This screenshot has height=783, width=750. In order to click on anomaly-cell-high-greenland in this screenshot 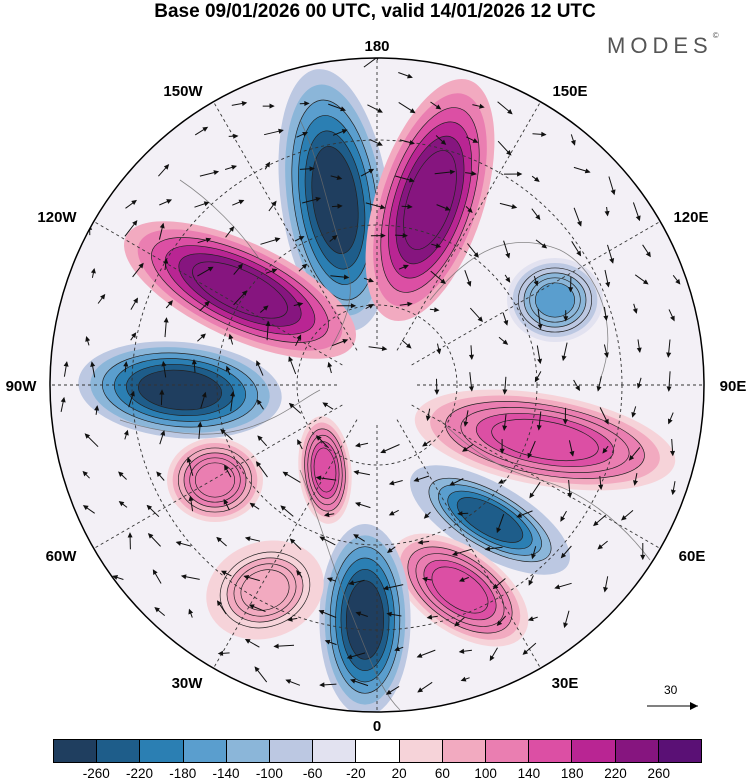, I will do `click(325, 470)`.